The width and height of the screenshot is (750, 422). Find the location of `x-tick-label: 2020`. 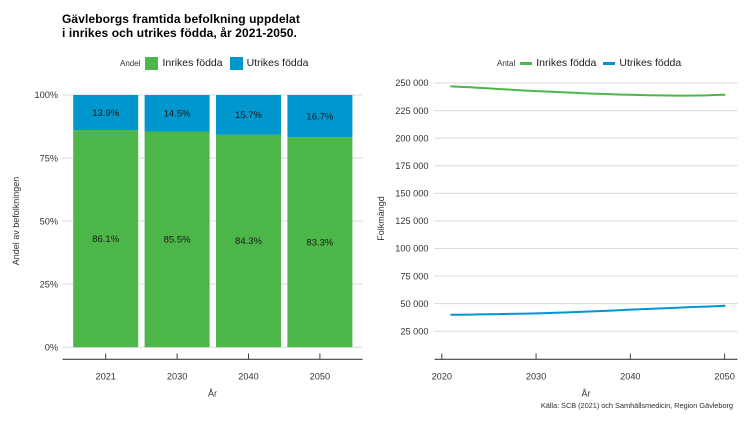

x-tick-label: 2020 is located at coordinates (442, 377).